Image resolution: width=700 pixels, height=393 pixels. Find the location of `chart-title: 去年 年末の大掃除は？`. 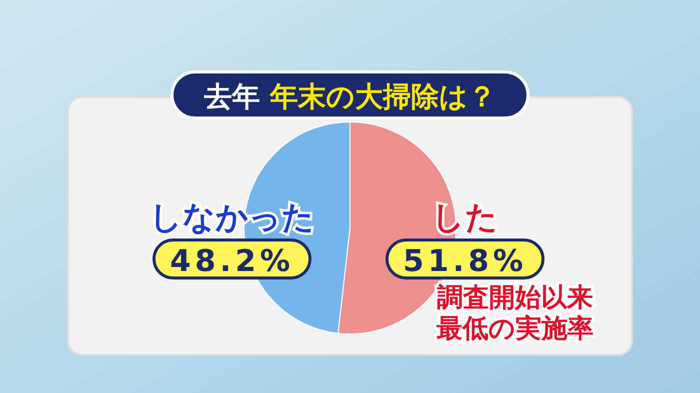

chart-title: 去年 年末の大掃除は？ is located at coordinates (349, 96).